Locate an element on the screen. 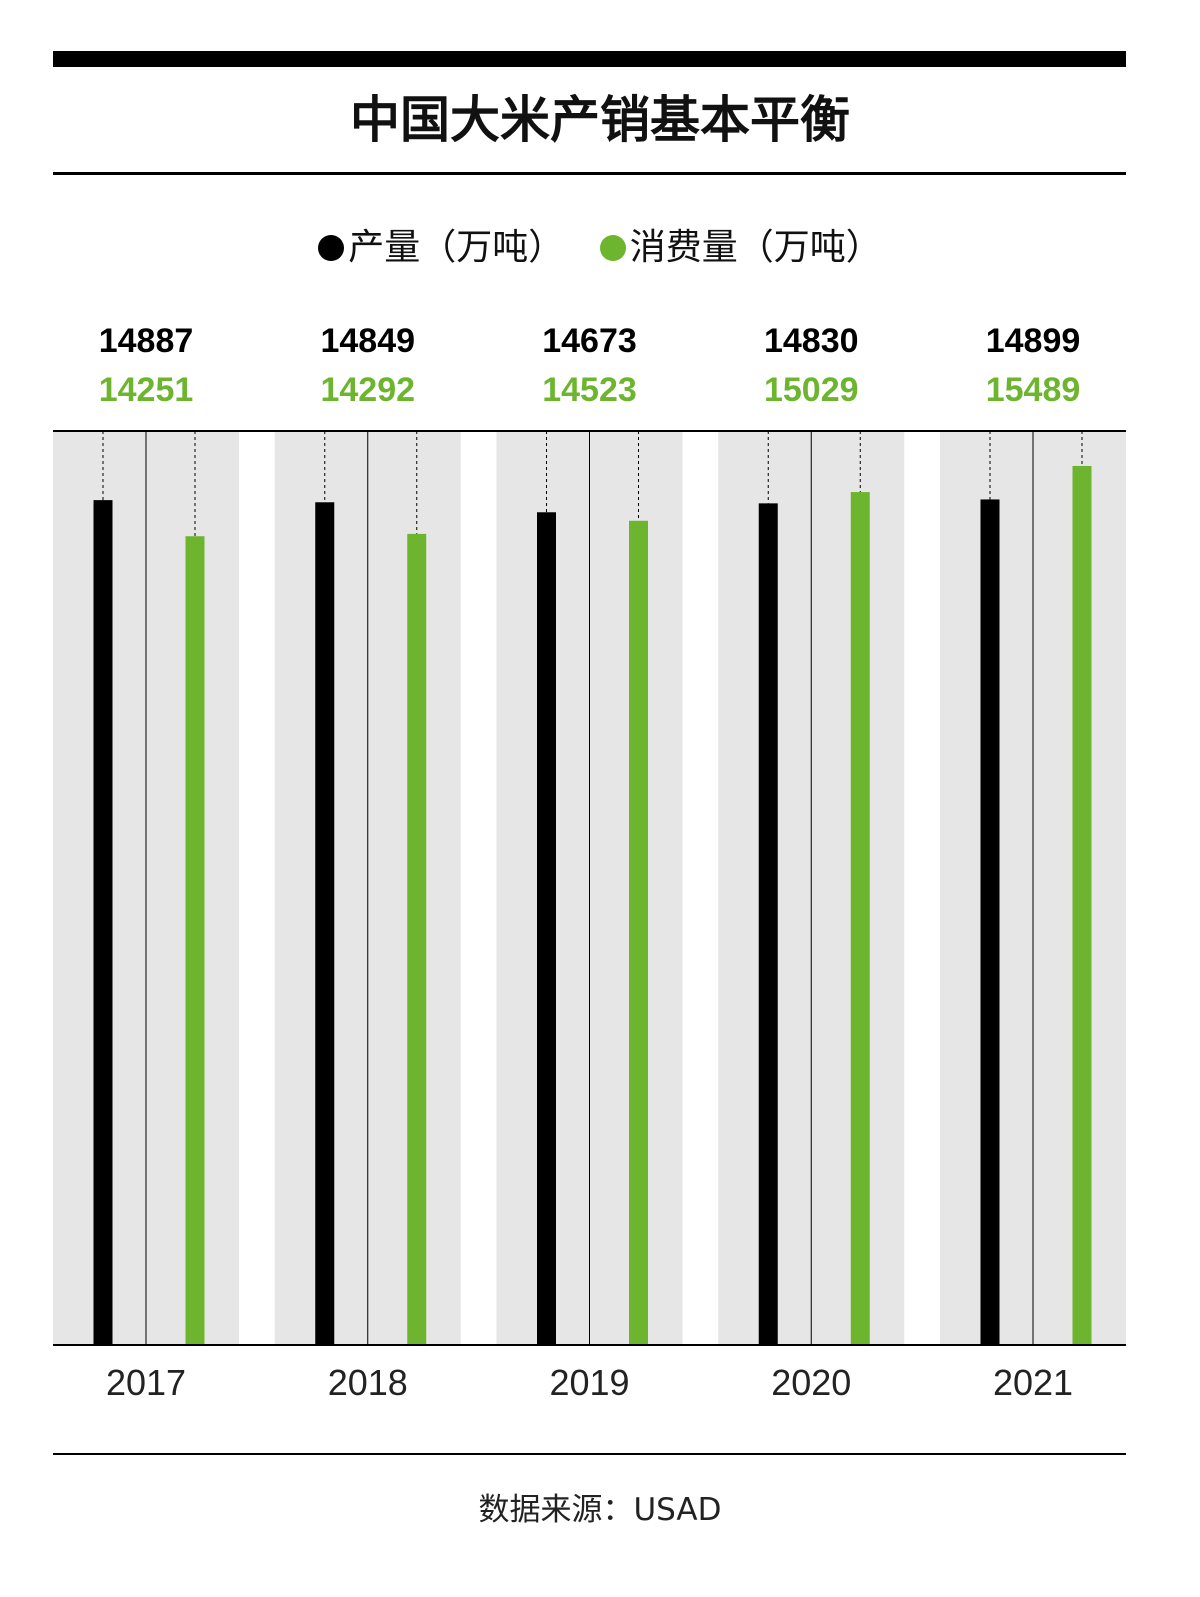 This screenshot has height=1597, width=1200. source-note: 数据来源：USAD is located at coordinates (600, 1510).